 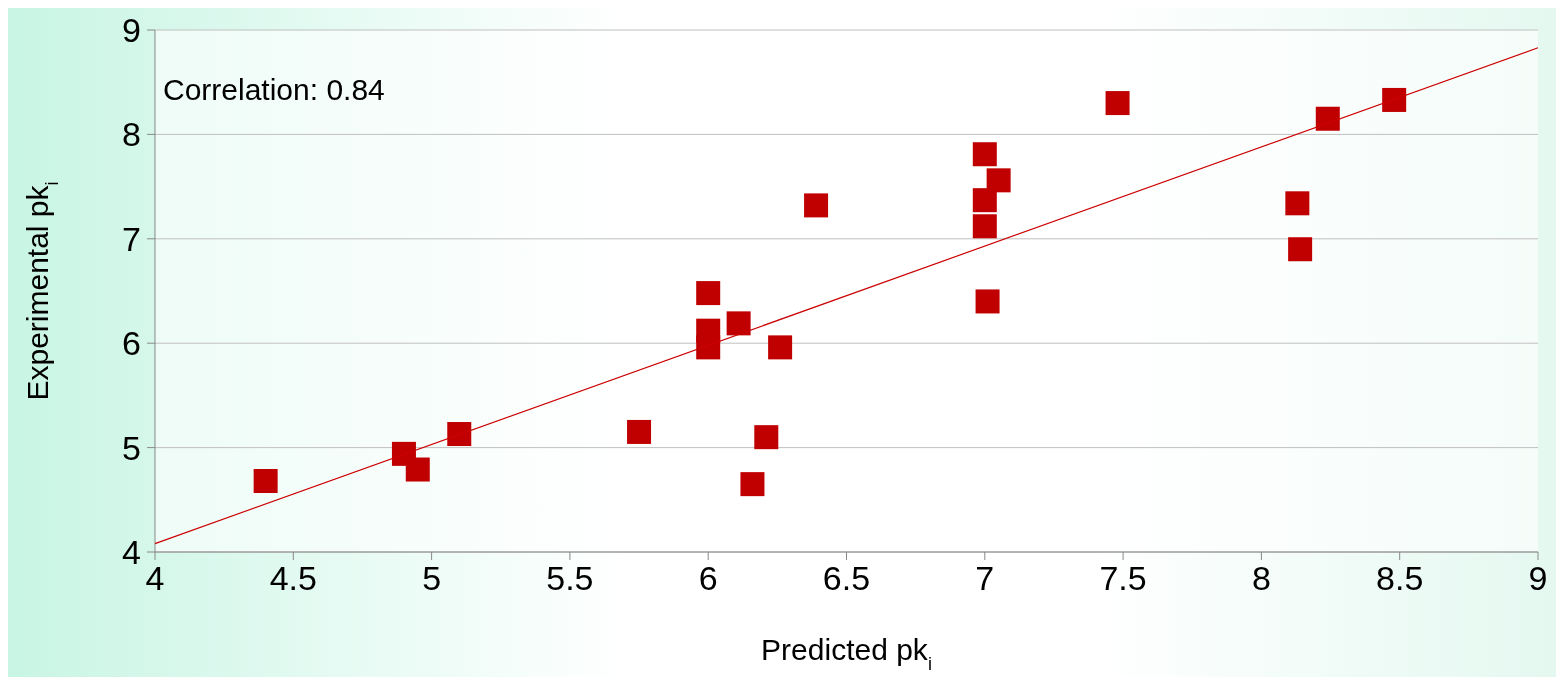 I want to click on x-tick-label: 7, so click(x=985, y=578).